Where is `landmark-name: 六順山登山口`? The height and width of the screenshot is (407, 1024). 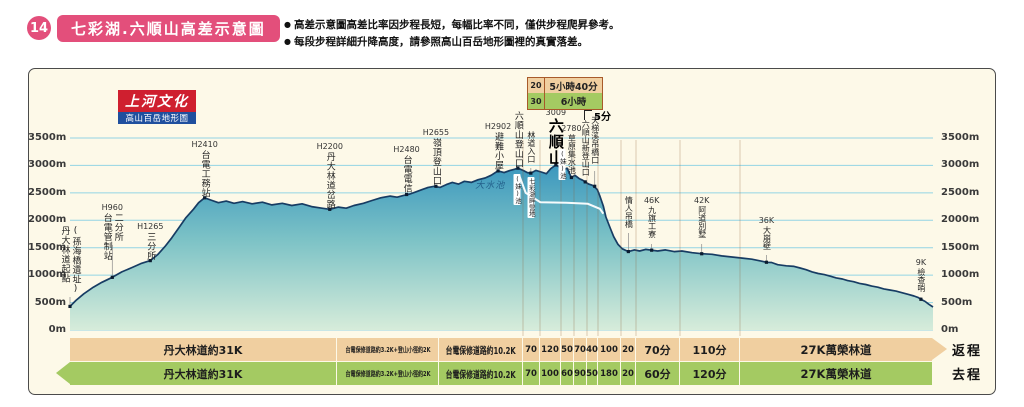
landmark-name: 六順山登山口 is located at coordinates (517, 139).